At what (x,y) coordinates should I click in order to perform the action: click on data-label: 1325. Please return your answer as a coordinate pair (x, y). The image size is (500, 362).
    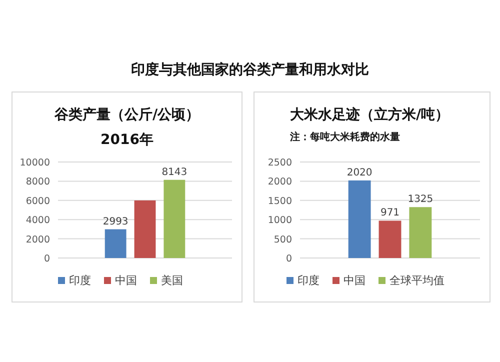
    Looking at the image, I should click on (421, 200).